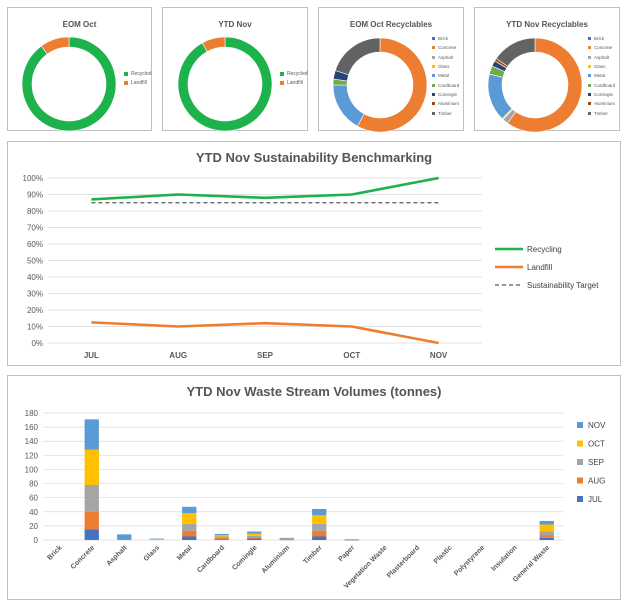  What do you see at coordinates (37, 343) in the screenshot?
I see `y-tick-label: 0%` at bounding box center [37, 343].